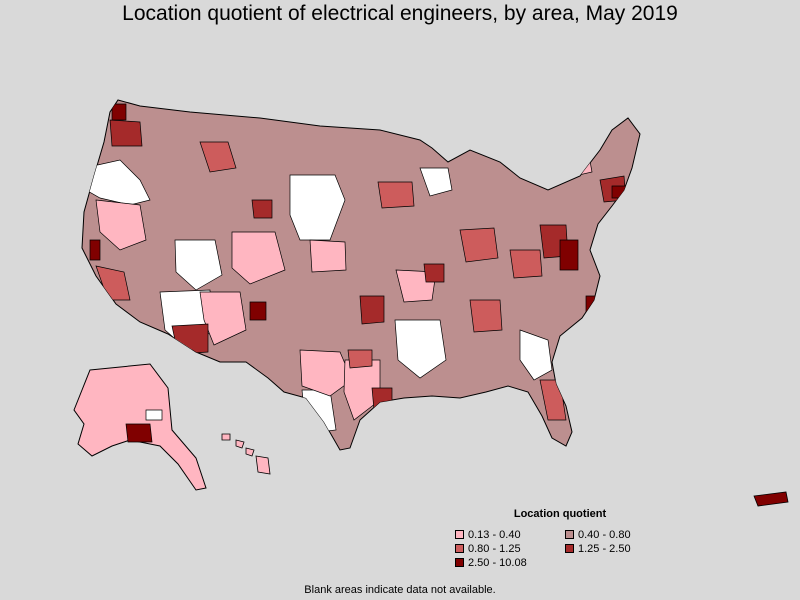 This screenshot has width=800, height=600. Describe the element at coordinates (400, 590) in the screenshot. I see `footnote: Blank areas indicate data not available.` at that location.